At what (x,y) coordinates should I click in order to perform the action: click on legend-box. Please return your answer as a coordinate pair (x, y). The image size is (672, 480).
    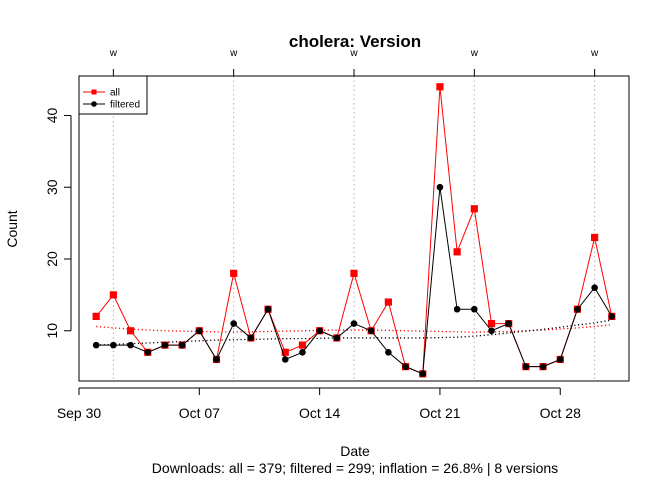
    Looking at the image, I should click on (113, 95).